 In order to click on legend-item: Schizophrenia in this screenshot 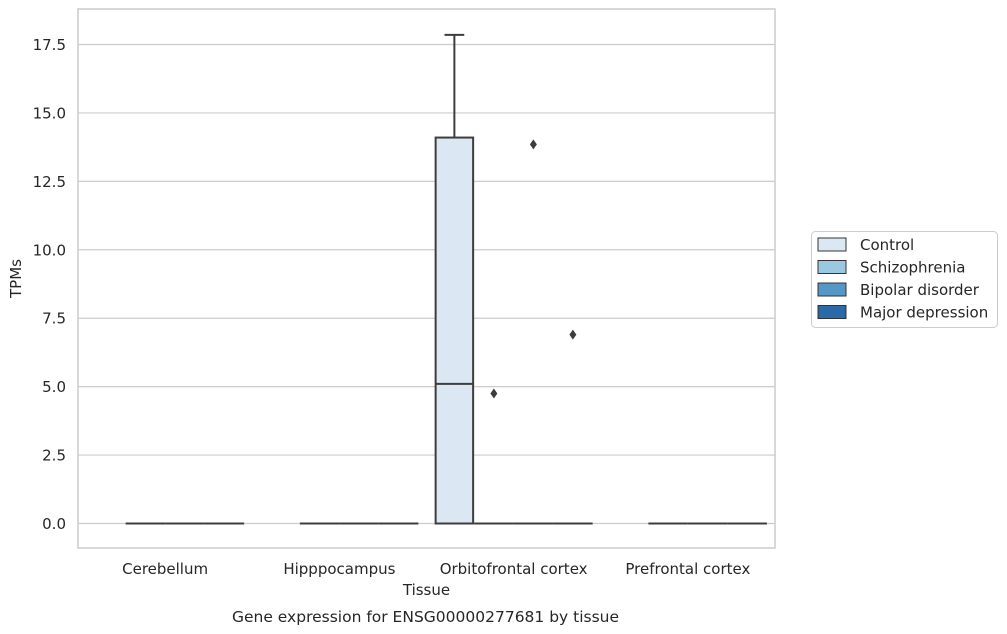, I will do `click(891, 268)`.